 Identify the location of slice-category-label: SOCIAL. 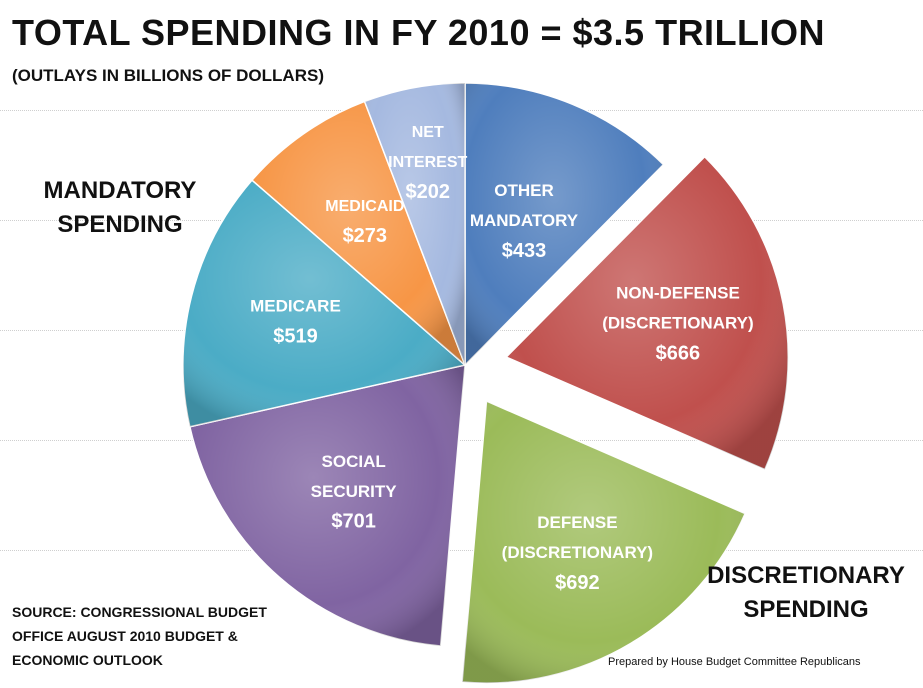
(354, 461).